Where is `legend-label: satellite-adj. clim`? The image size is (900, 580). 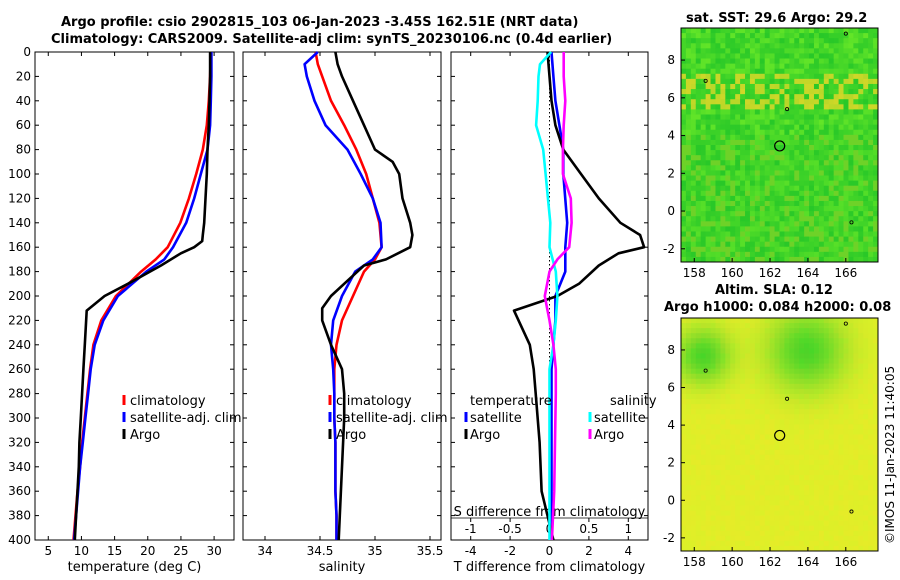
legend-label: satellite-adj. clim is located at coordinates (392, 418).